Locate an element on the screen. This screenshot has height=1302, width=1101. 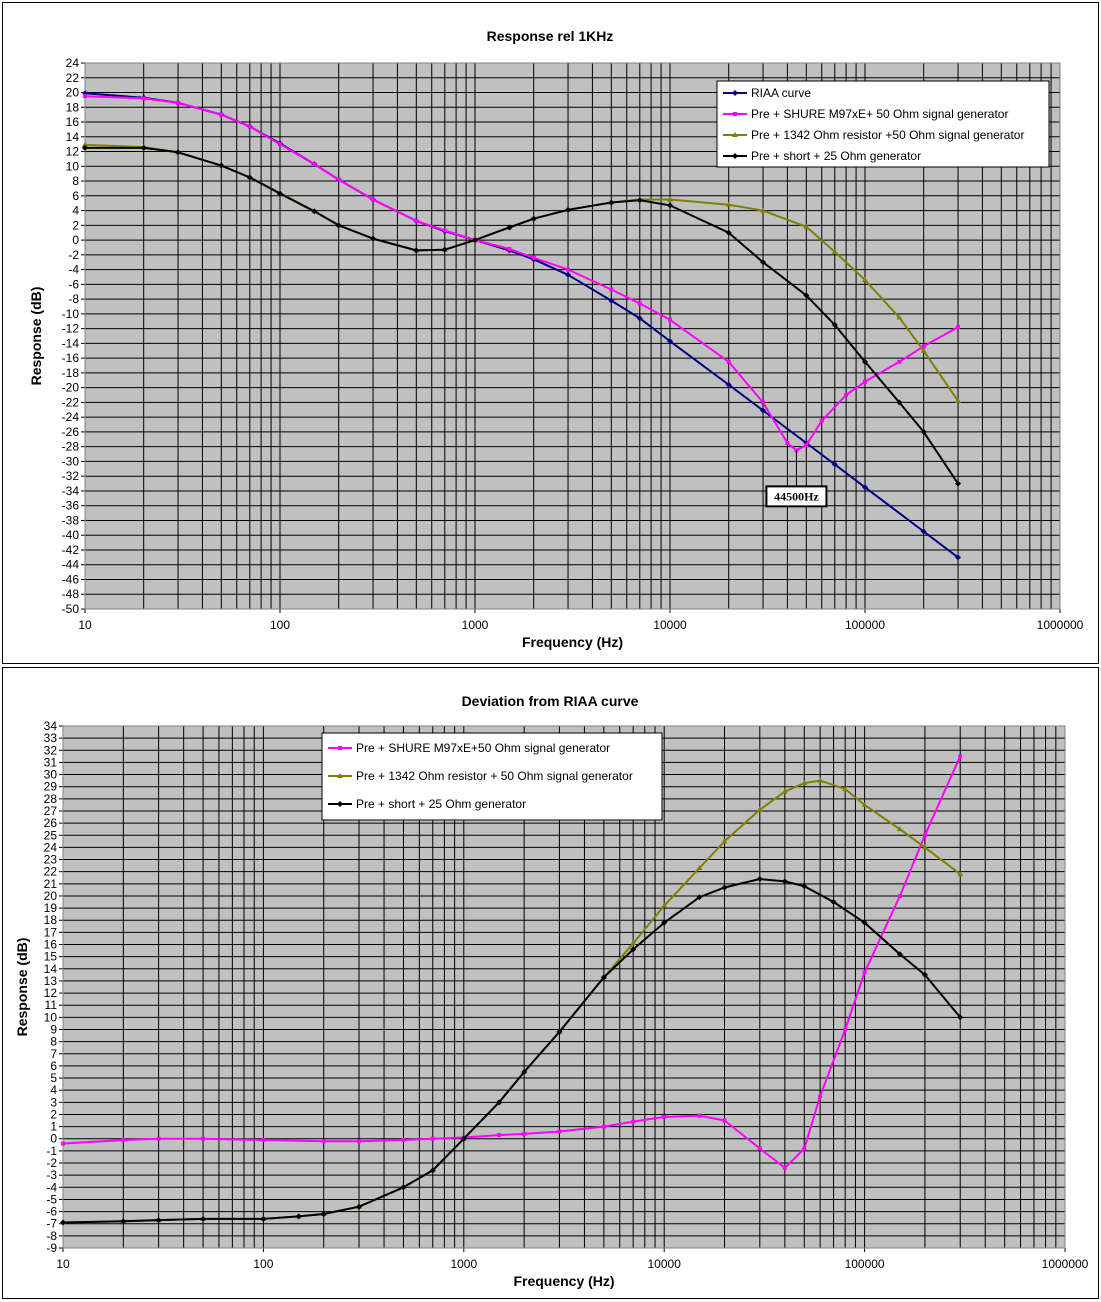
y-tick-label: -2 is located at coordinates (73, 255).